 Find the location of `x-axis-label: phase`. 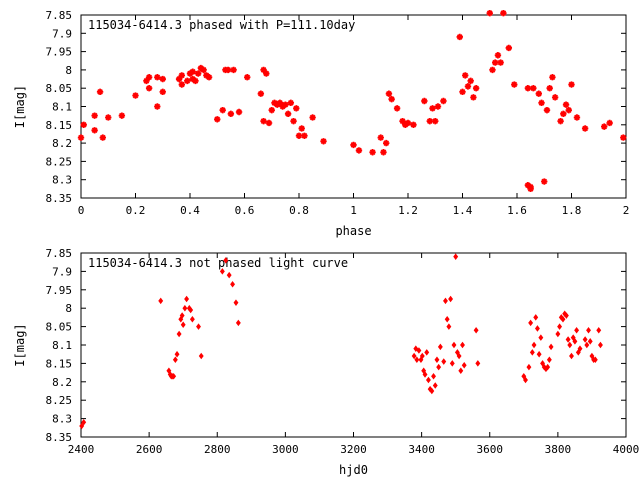

x-axis-label: phase is located at coordinates (353, 231).